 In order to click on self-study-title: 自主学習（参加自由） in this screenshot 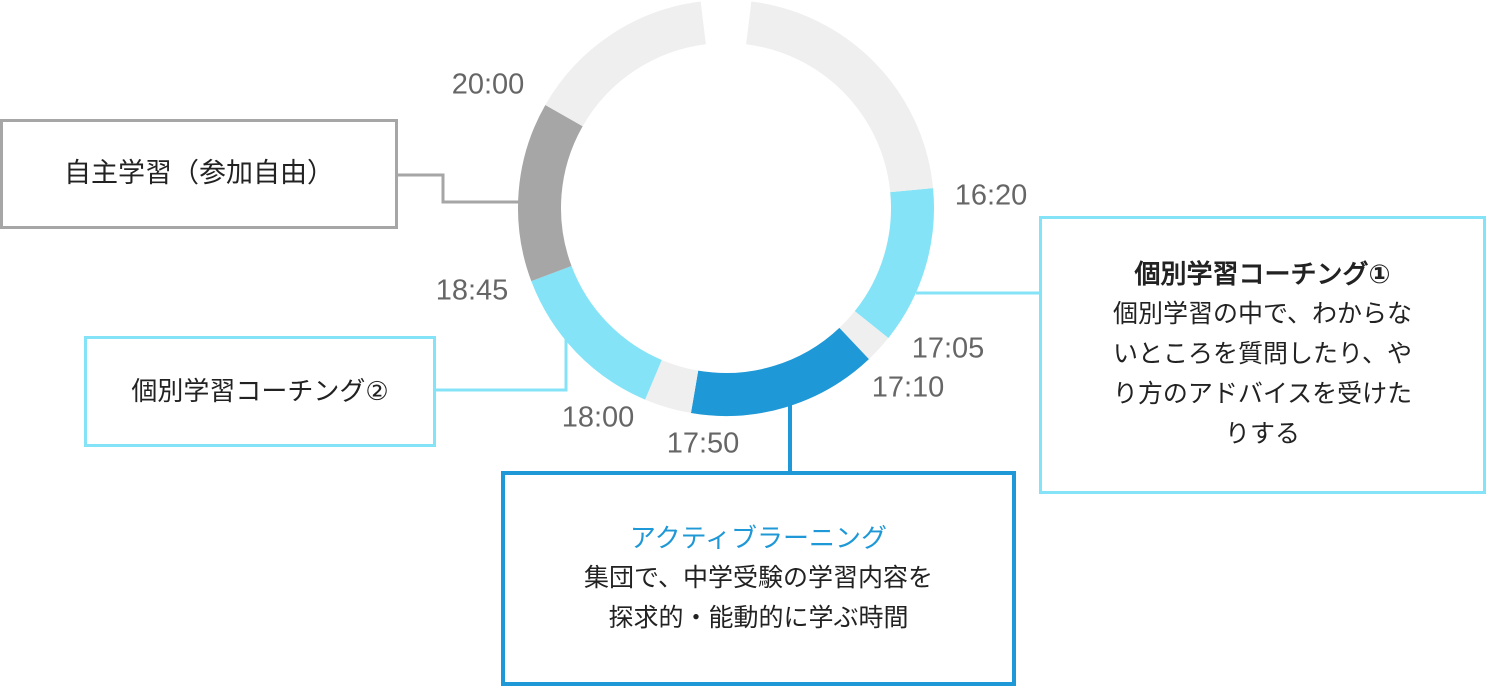, I will do `click(199, 173)`.